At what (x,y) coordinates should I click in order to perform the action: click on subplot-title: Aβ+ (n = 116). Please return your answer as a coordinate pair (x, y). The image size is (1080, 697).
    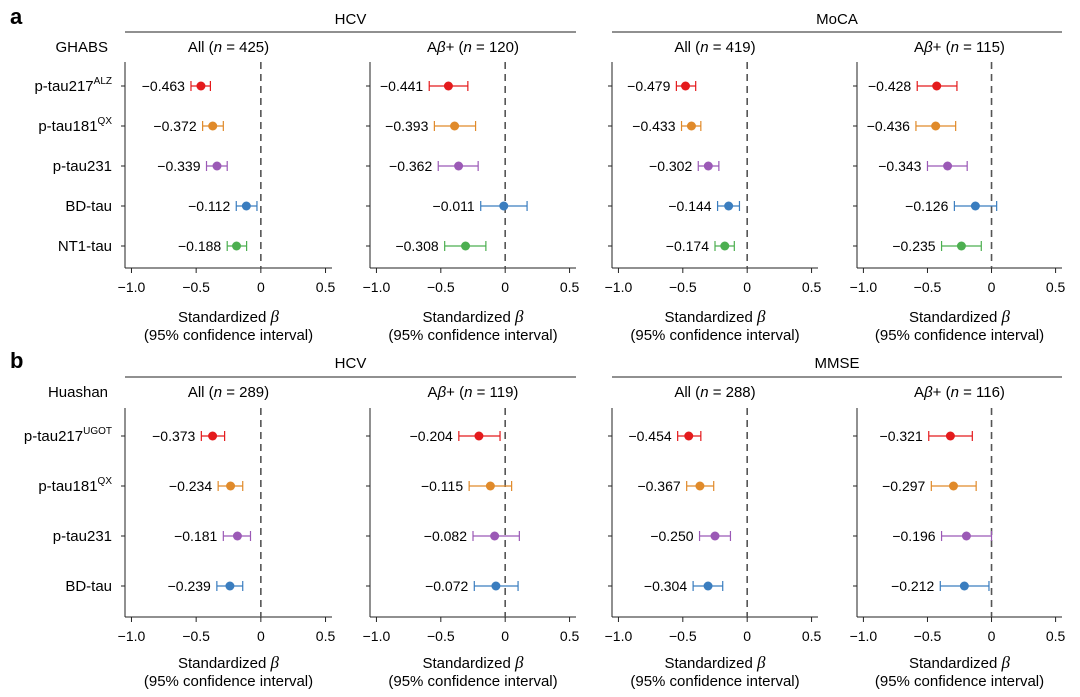
    Looking at the image, I should click on (959, 392).